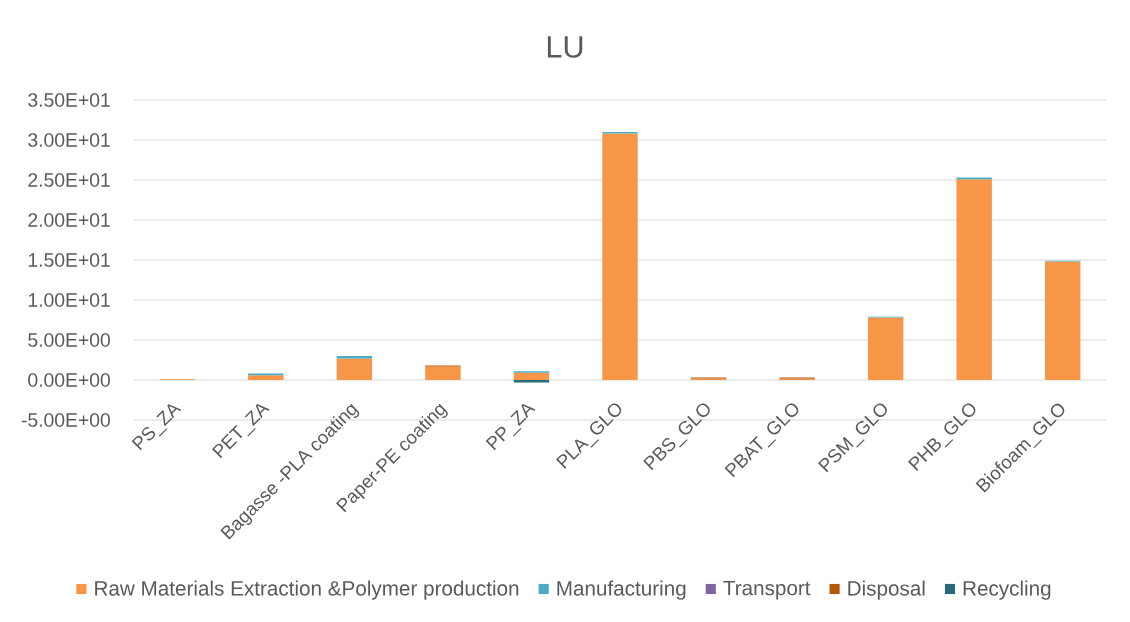 The image size is (1130, 622). I want to click on y-tick-label: 3.50E+01, so click(69, 100).